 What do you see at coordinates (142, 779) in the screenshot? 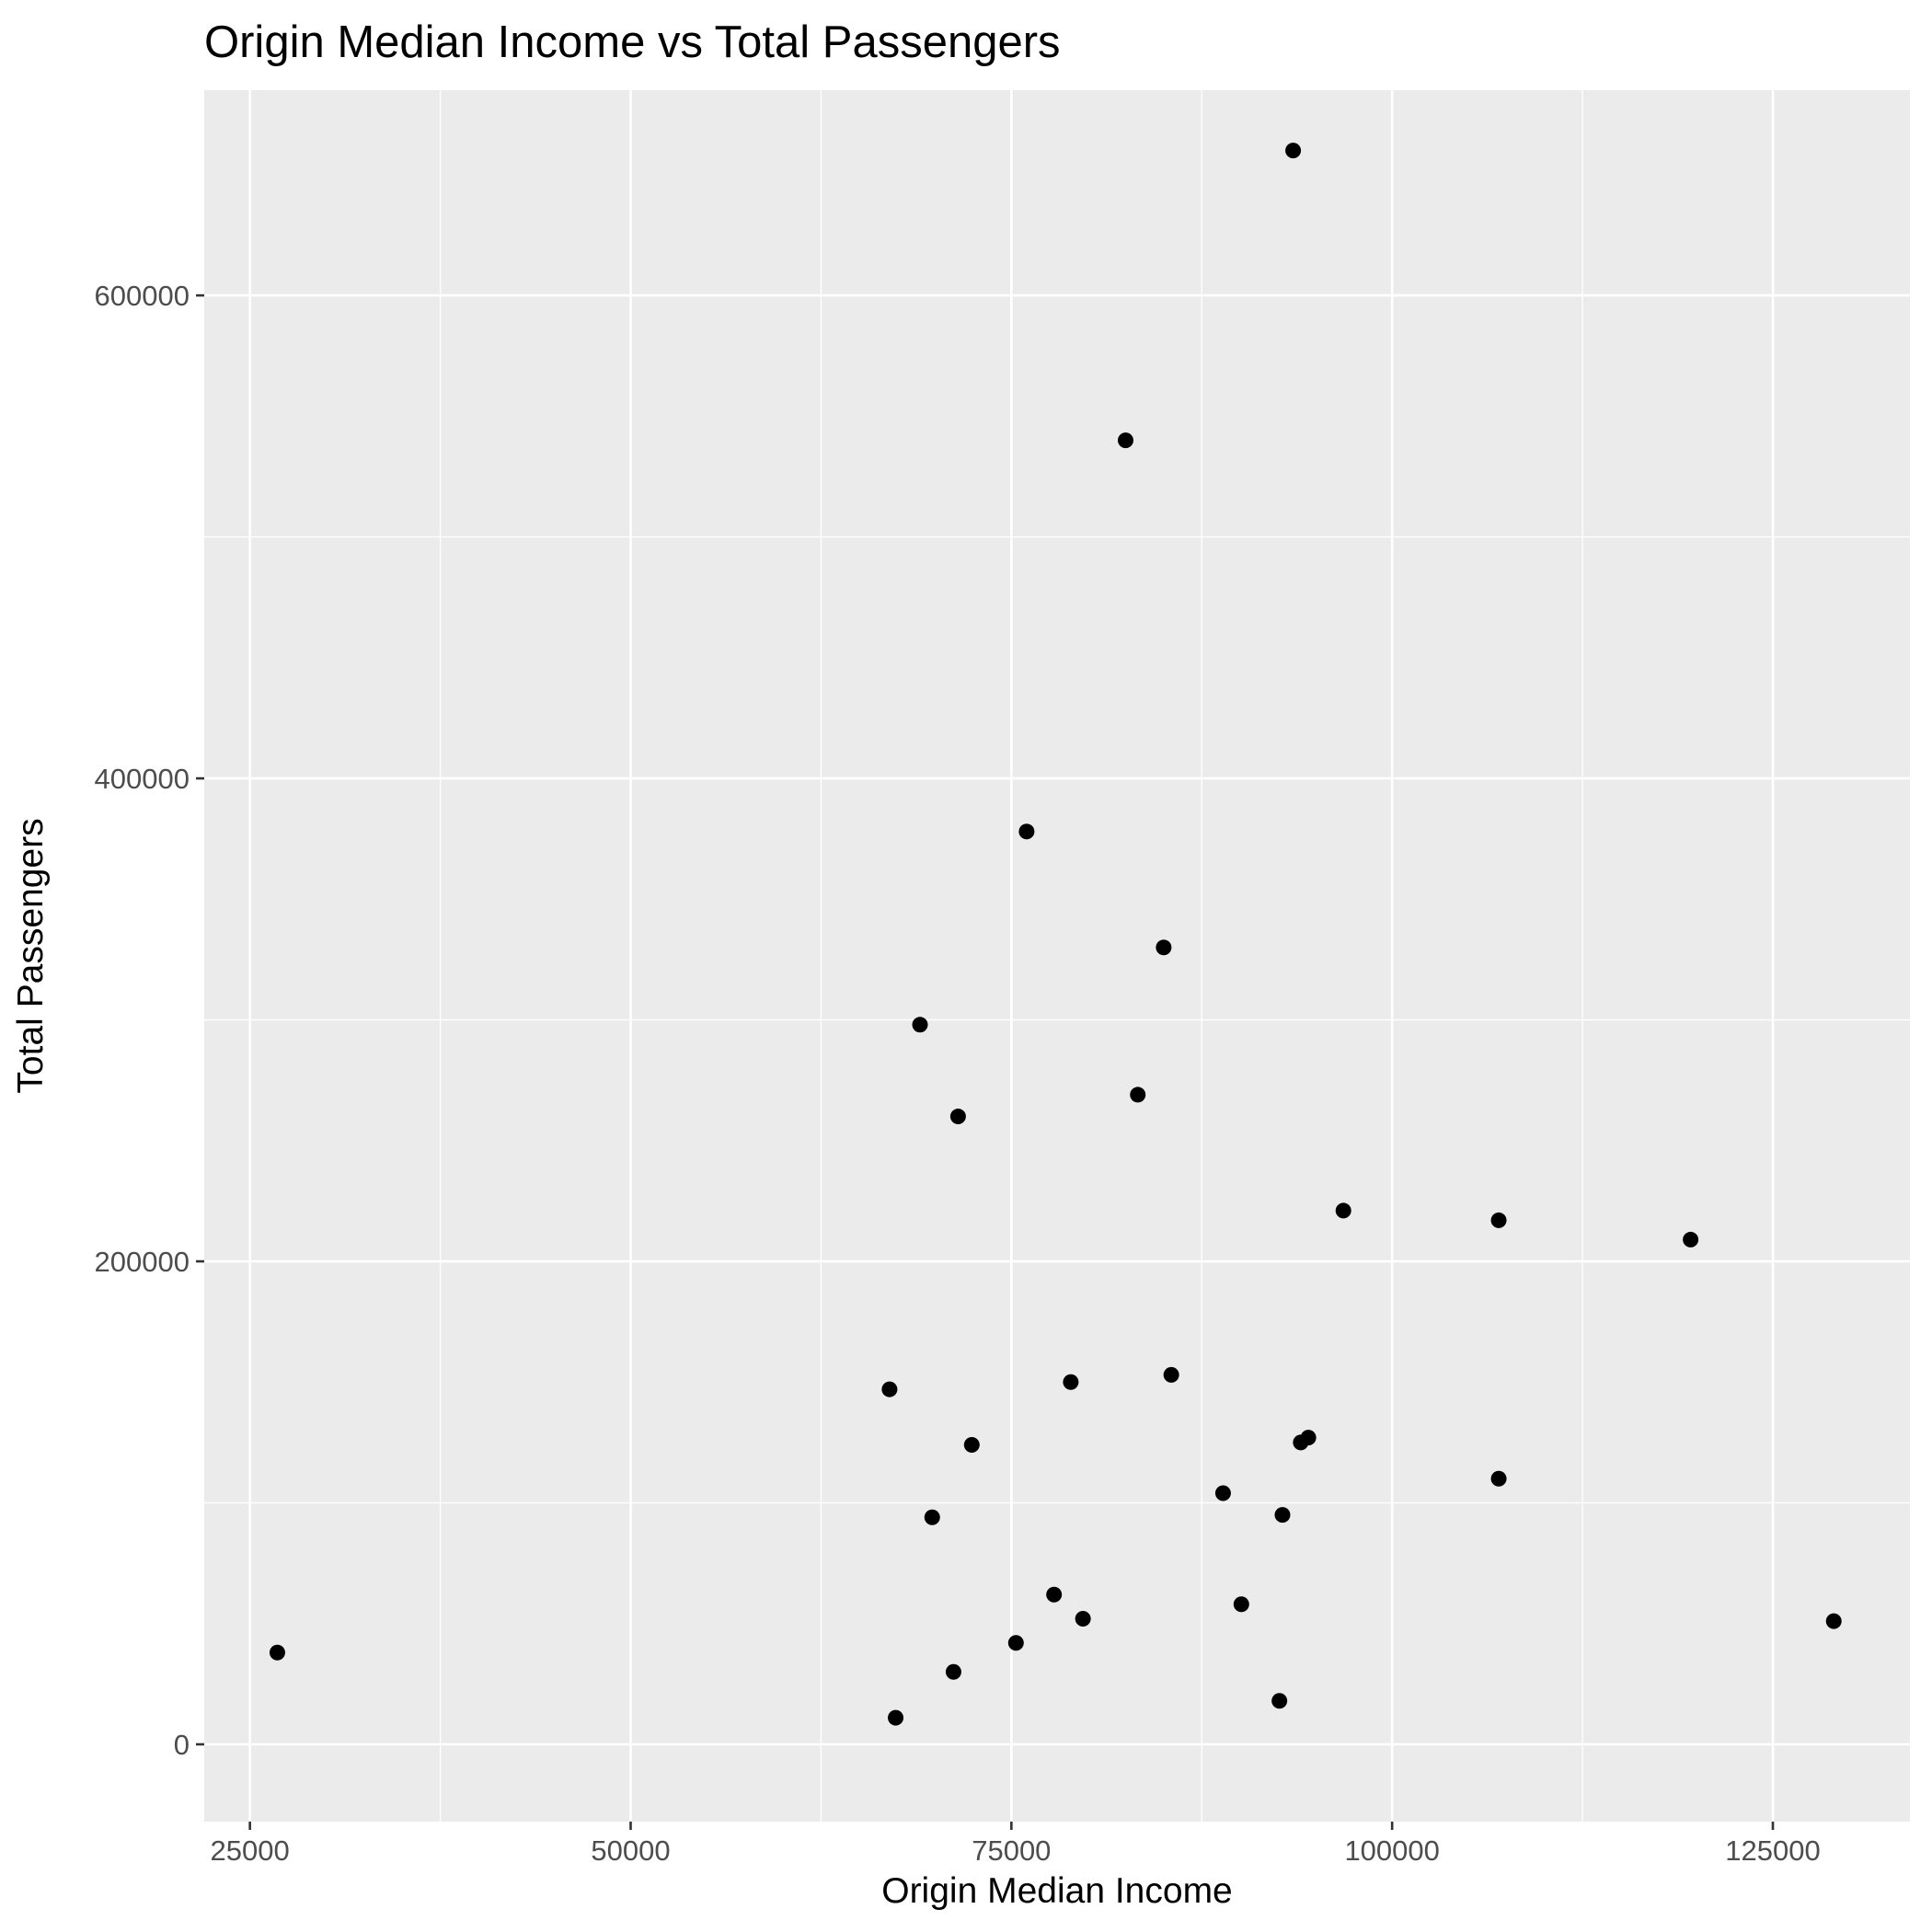
I see `y-tick-label-2: 400000` at bounding box center [142, 779].